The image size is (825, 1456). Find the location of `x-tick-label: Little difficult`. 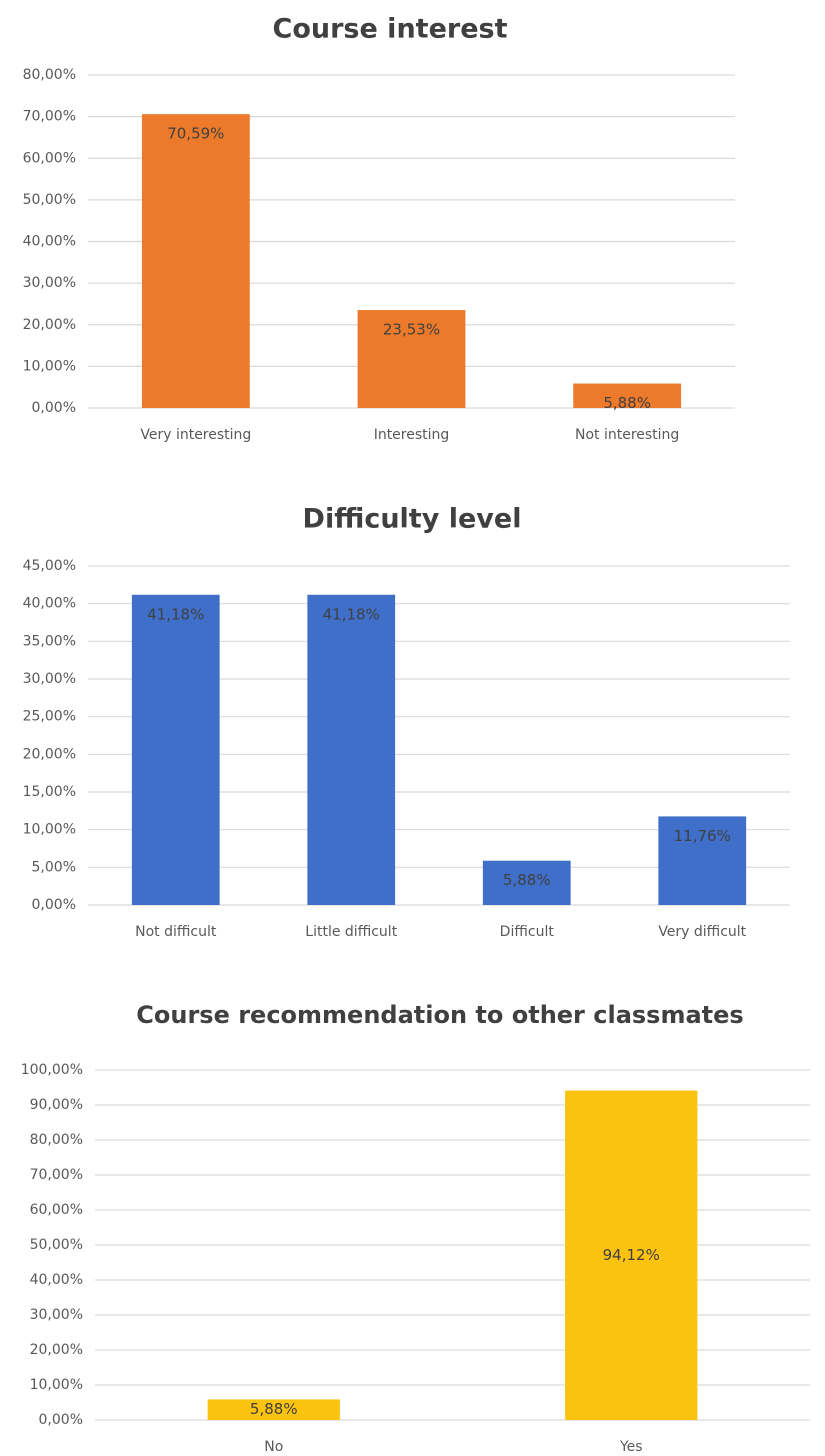

x-tick-label: Little difficult is located at coordinates (351, 932).